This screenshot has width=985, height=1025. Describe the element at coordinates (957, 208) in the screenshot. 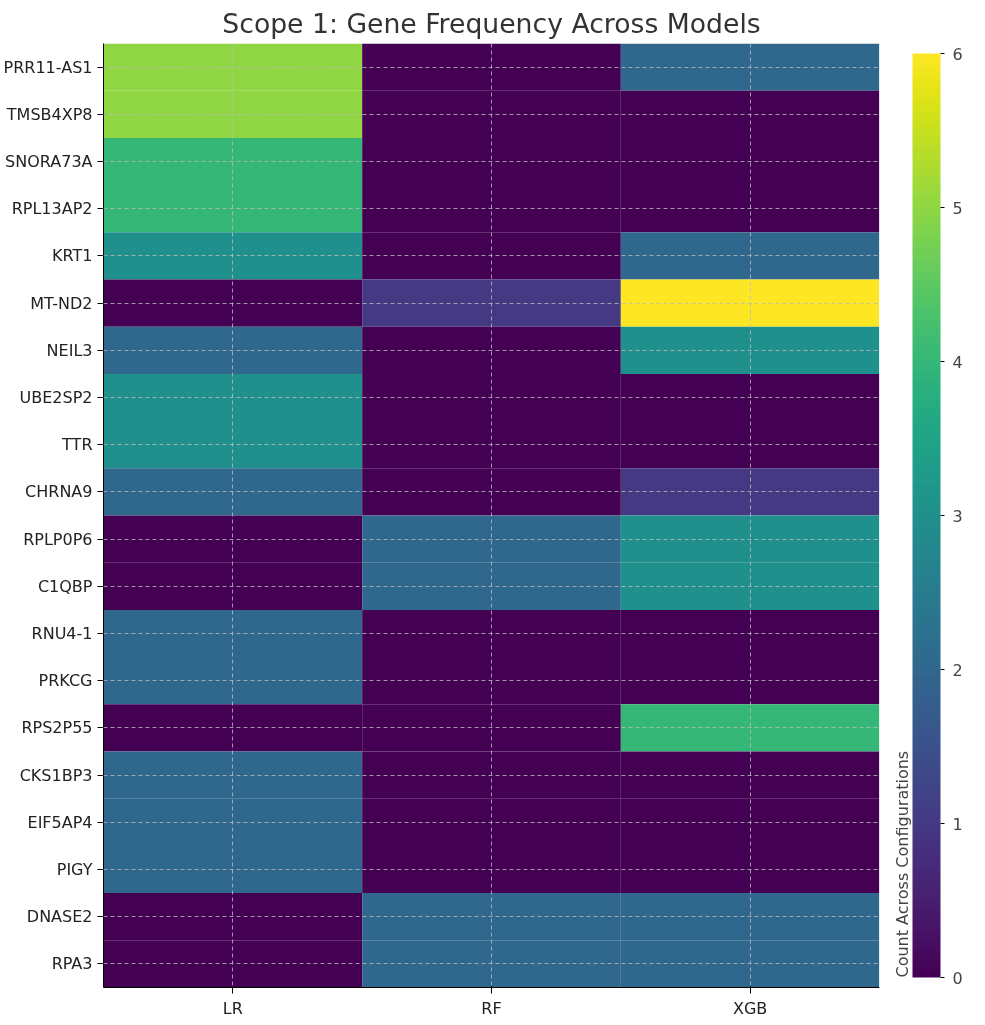

I see `color-bar-label: 5` at that location.